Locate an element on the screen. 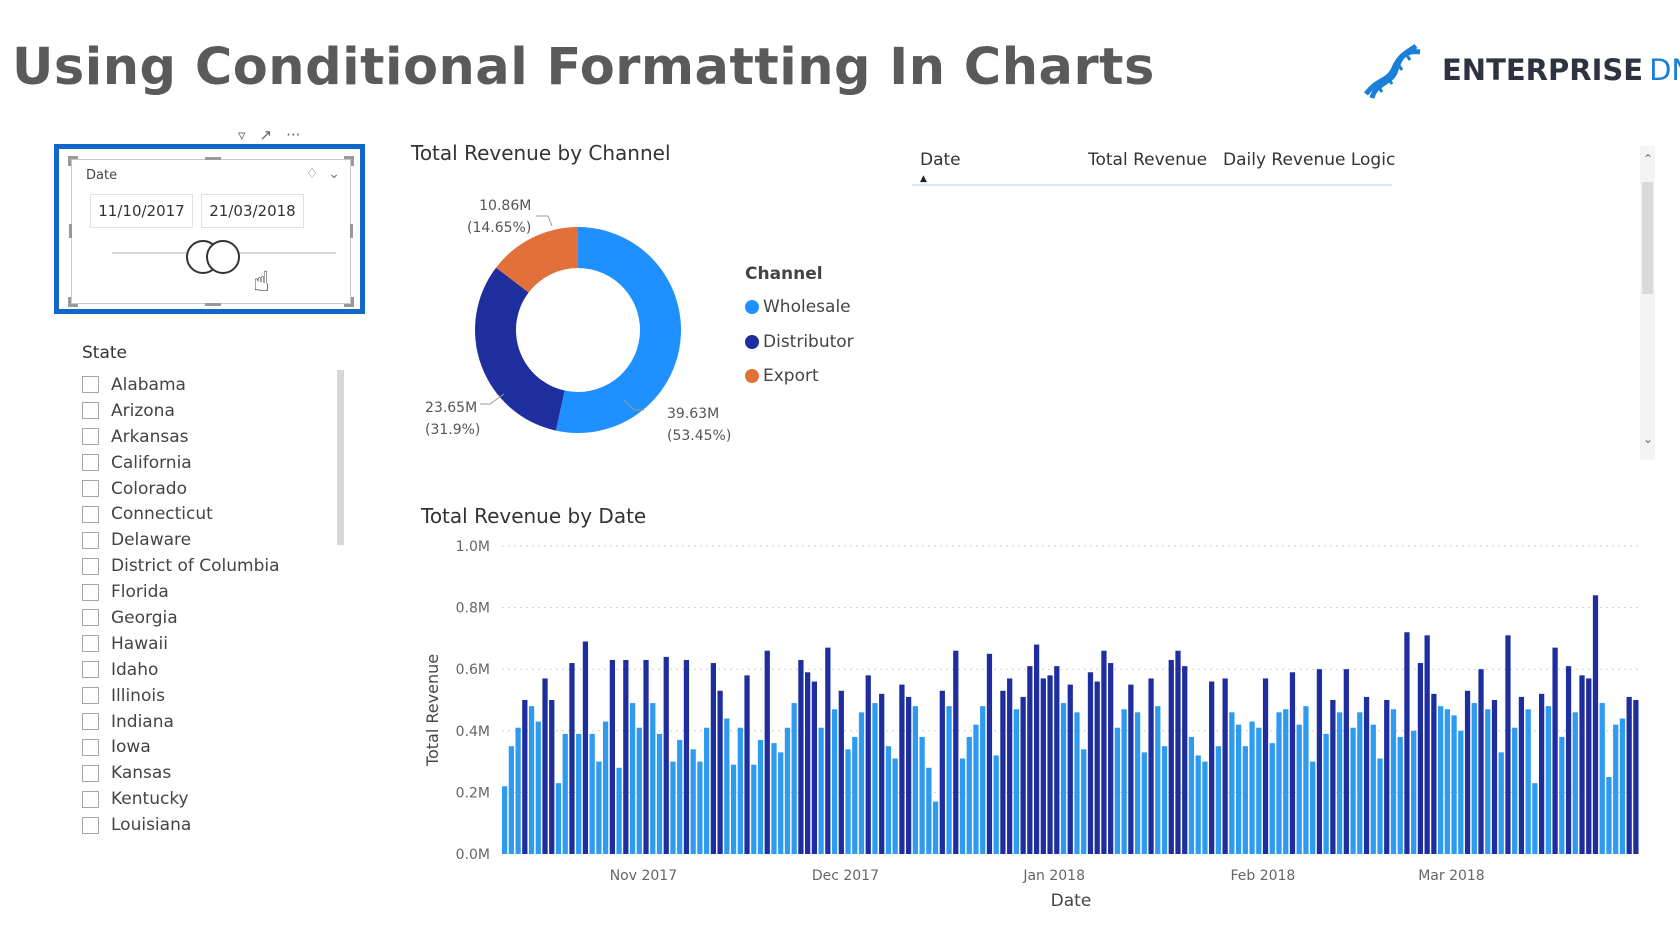  donut-slice-export is located at coordinates (537, 260).